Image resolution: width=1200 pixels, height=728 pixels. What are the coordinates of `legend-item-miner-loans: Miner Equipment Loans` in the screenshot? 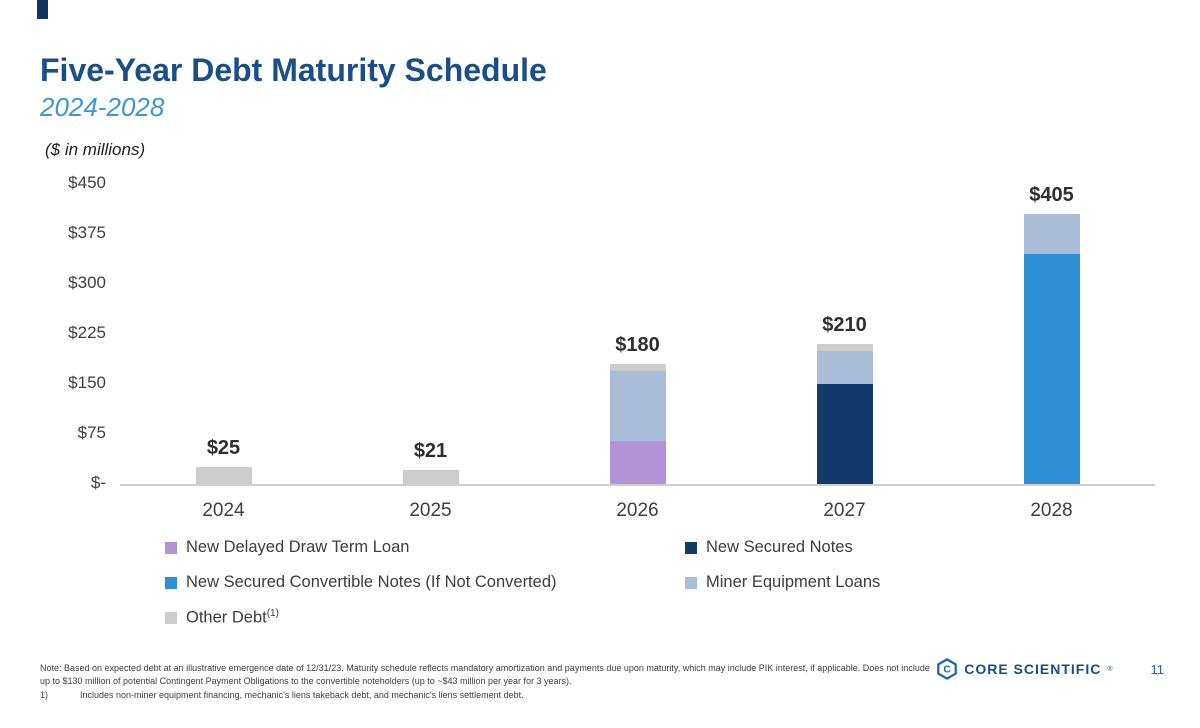 It's located at (782, 582).